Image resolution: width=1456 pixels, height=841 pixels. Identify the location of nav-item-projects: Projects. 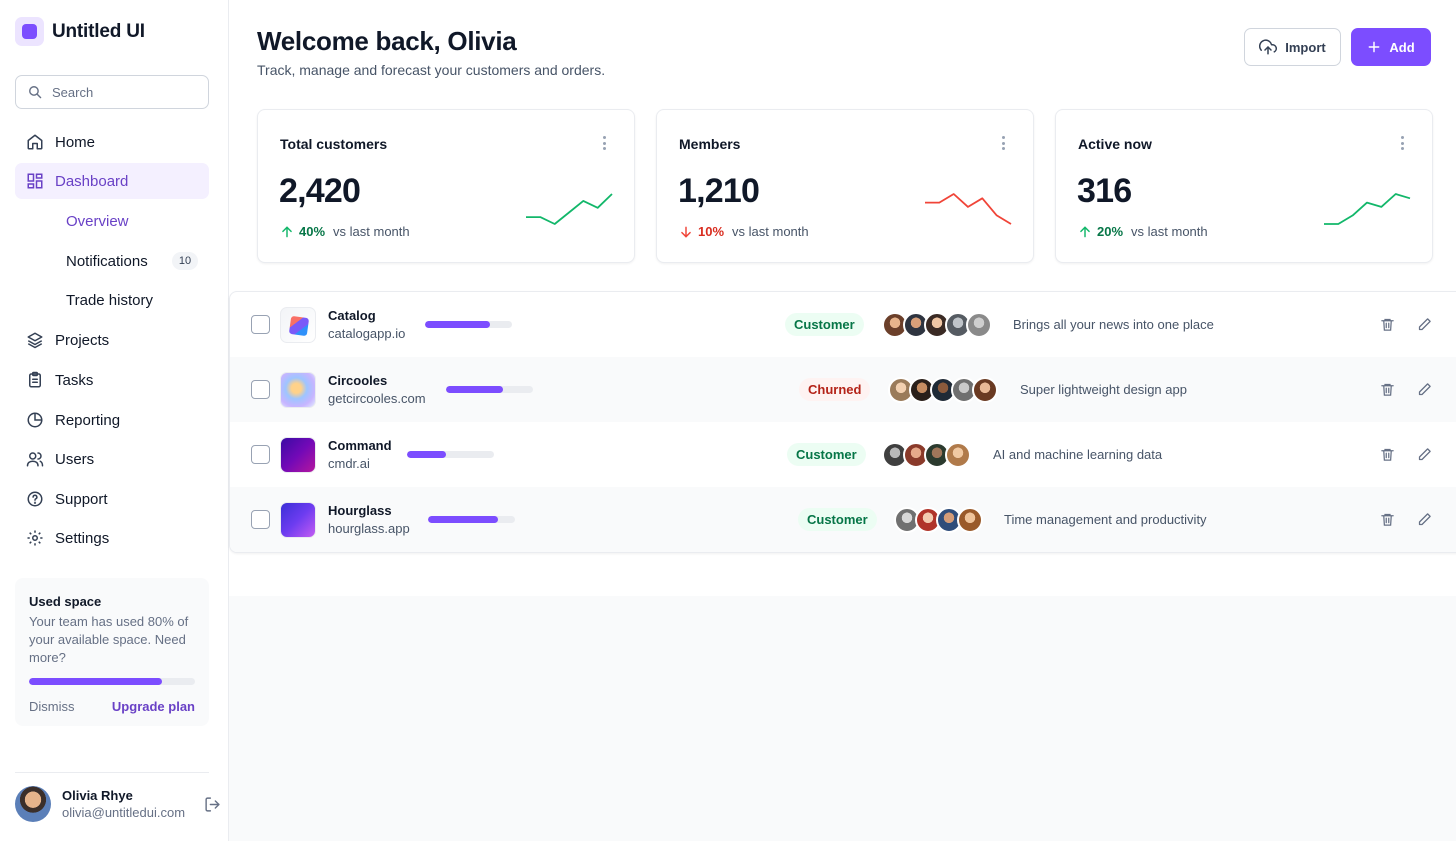
(112, 340).